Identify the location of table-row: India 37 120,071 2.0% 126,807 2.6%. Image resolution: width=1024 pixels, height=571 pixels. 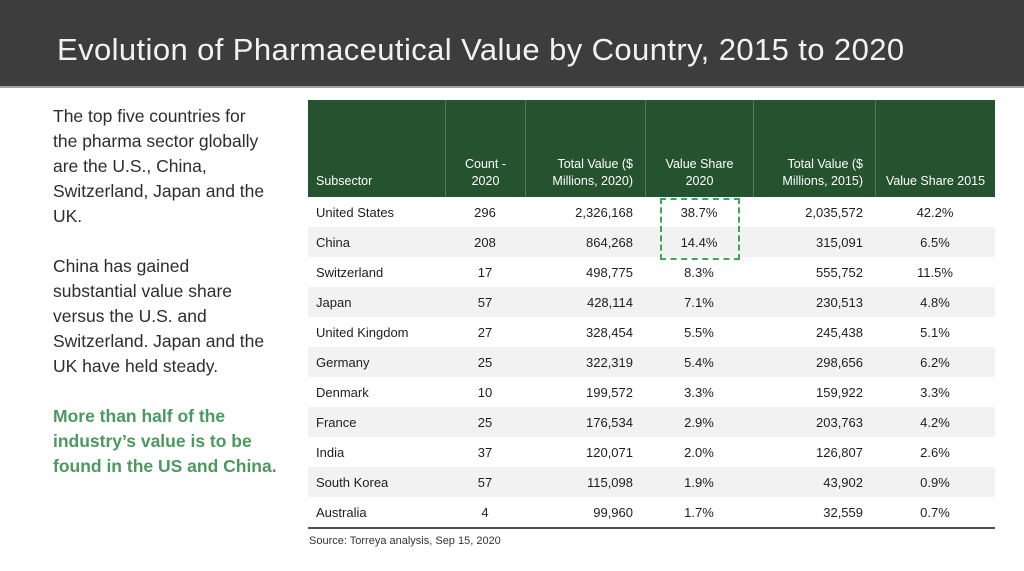
(651, 452).